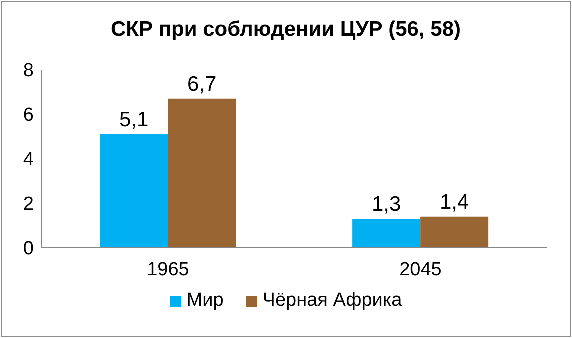 This screenshot has width=572, height=338. I want to click on data-label: 1,4, so click(455, 202).